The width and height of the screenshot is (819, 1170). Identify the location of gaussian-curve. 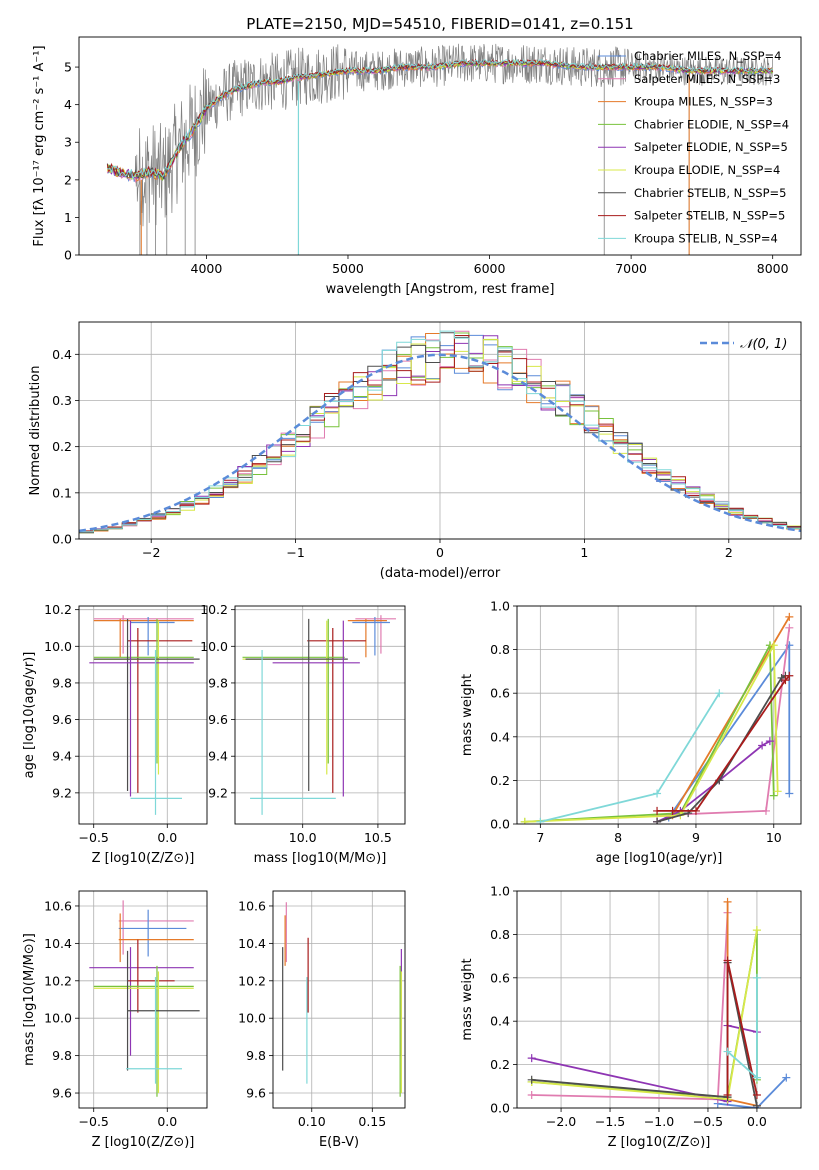
(440, 443).